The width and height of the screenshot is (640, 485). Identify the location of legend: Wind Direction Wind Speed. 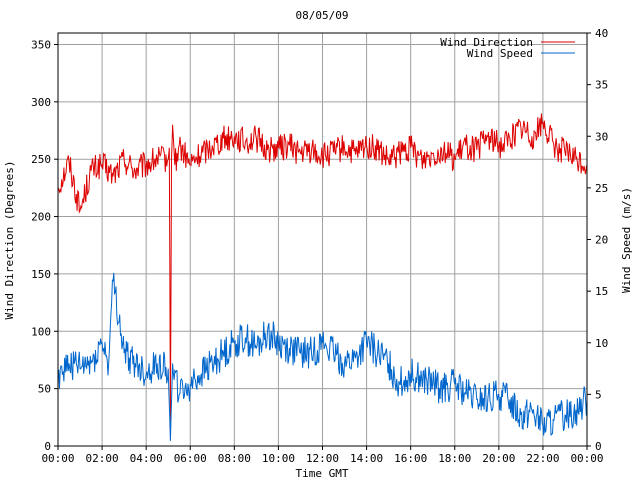
(507, 48).